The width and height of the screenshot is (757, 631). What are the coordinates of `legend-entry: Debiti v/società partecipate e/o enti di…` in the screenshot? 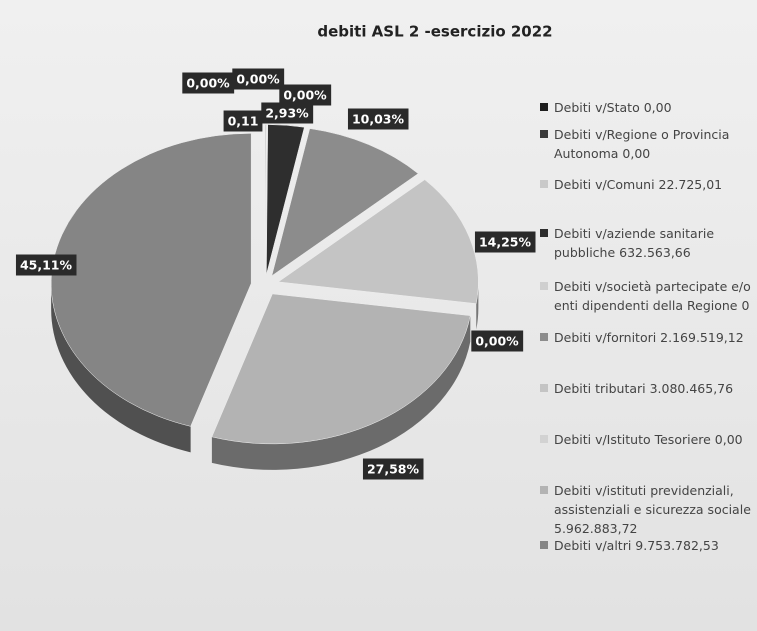 It's located at (648, 296).